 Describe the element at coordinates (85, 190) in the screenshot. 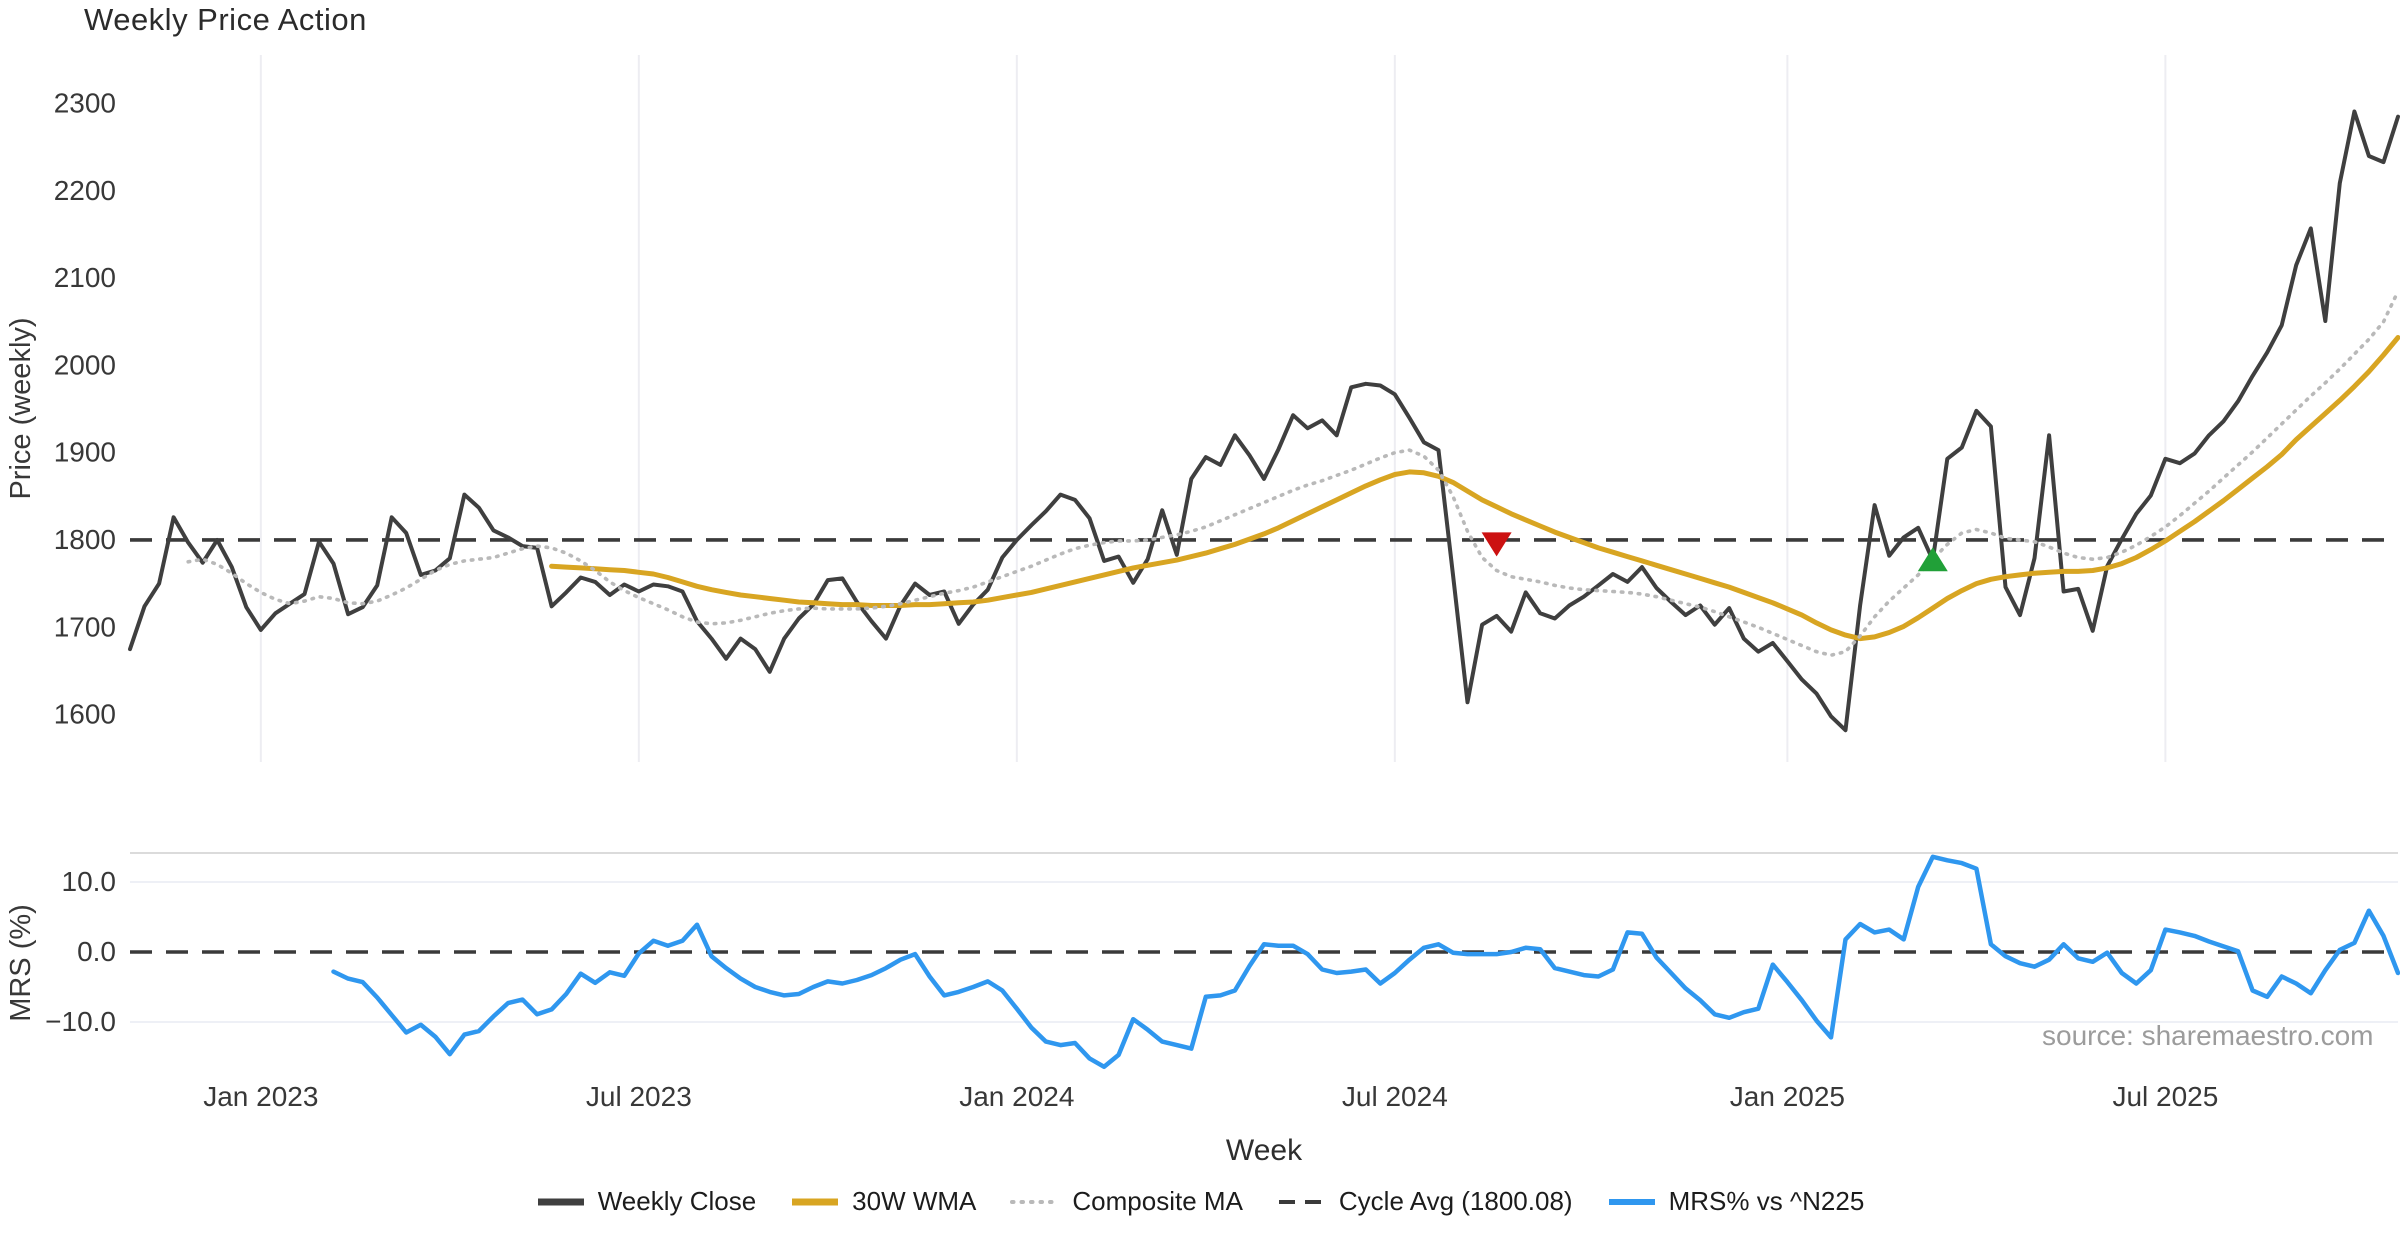

I see `price-ytick-2200: 2200` at that location.